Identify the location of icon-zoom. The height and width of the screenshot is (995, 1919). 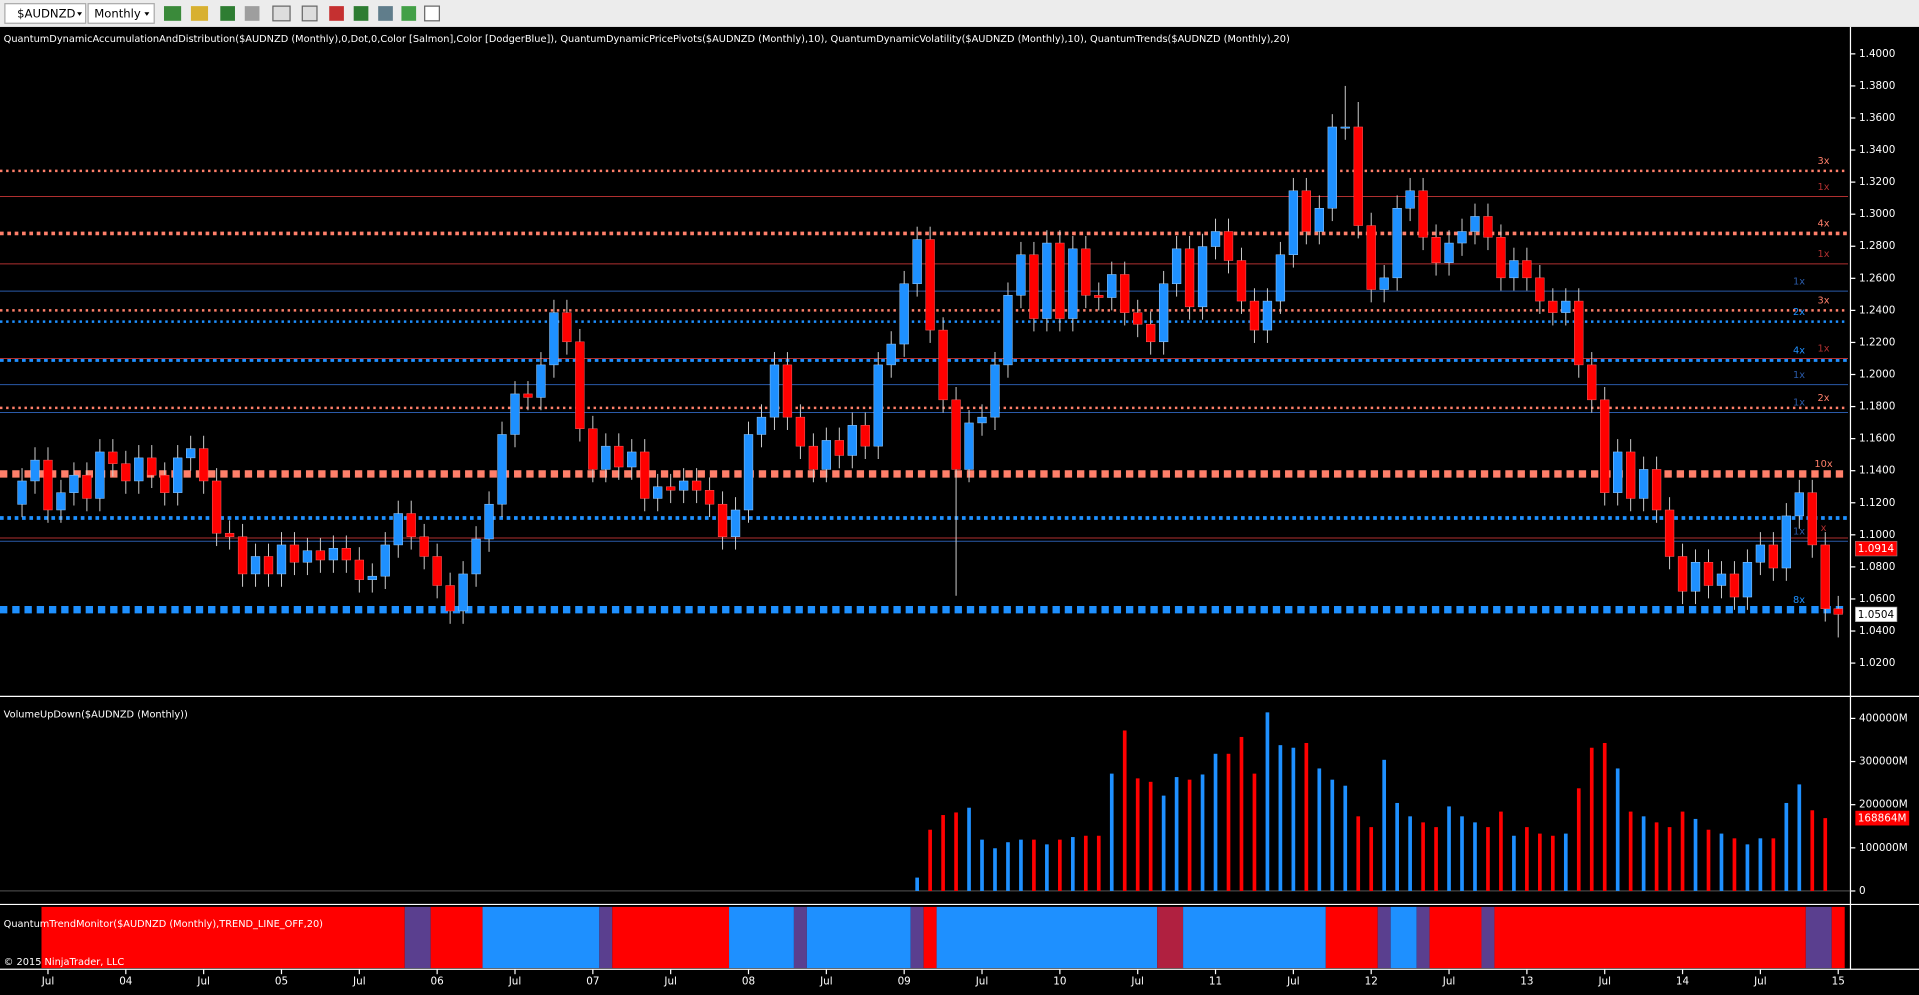
(309, 13).